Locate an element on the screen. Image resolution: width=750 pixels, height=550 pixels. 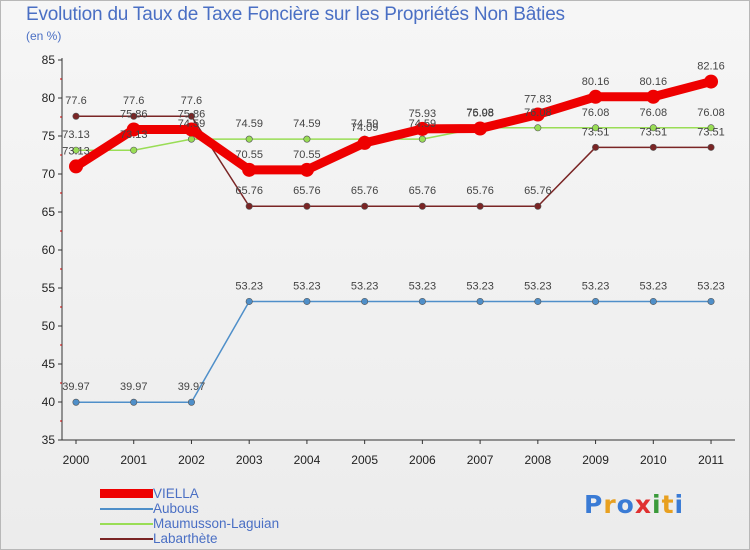
y-tick-label: 45 is located at coordinates (49, 364).